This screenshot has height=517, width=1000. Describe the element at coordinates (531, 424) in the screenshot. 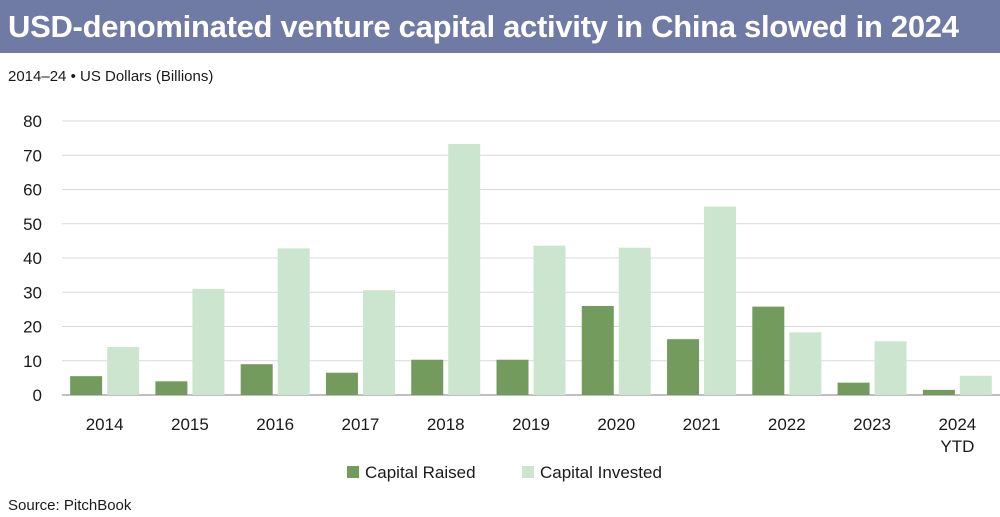

I see `x-tick-label: 2019` at that location.